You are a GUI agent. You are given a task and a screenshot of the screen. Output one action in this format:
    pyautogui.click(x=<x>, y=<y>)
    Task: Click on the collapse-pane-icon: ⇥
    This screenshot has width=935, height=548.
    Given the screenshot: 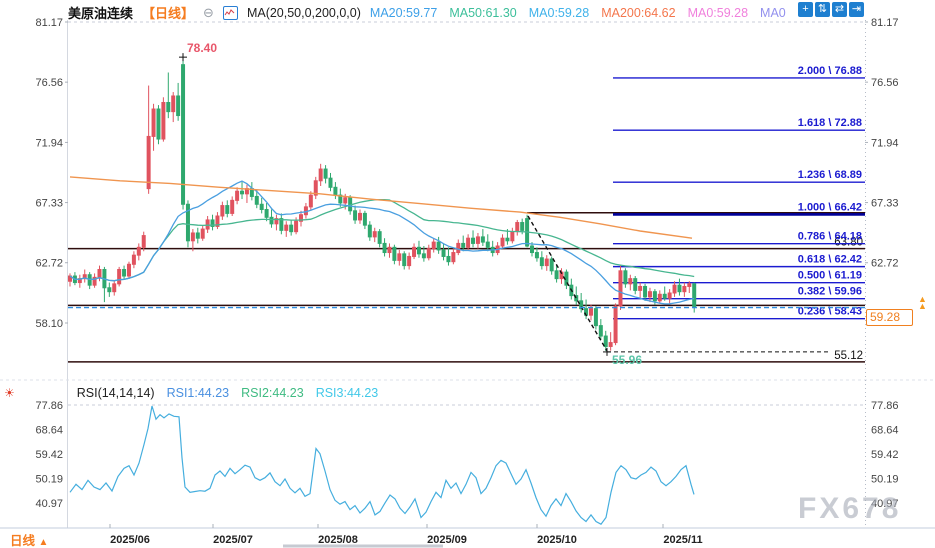 What is the action you would take?
    pyautogui.click(x=856, y=9)
    